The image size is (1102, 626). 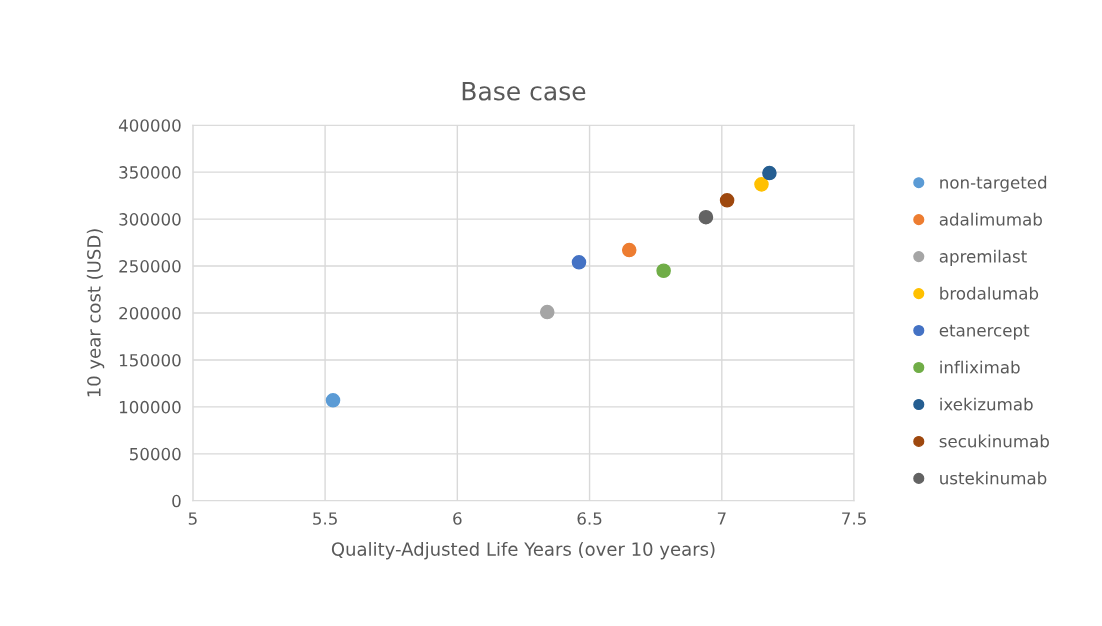 I want to click on legend-label: apremilast, so click(x=983, y=257).